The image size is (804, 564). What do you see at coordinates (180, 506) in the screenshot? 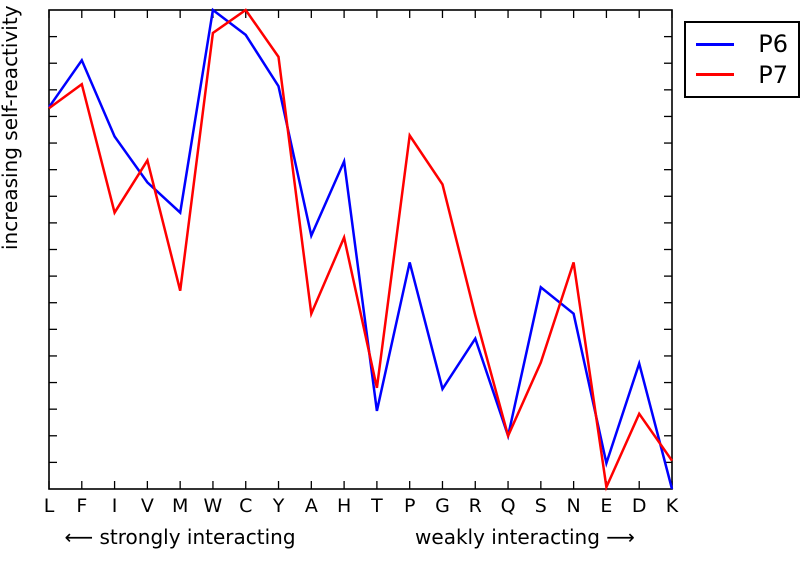
I see `x-tick-label-M: M` at bounding box center [180, 506].